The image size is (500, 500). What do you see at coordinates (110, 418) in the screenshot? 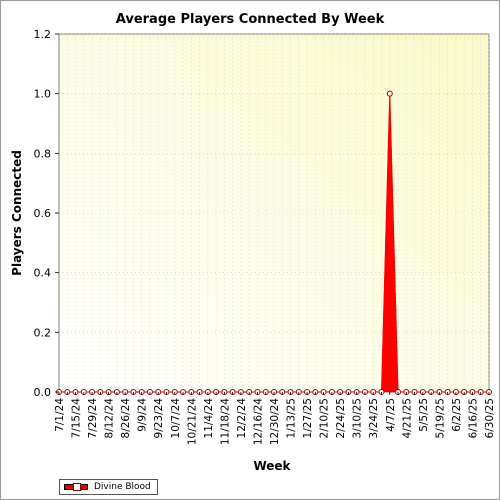
I see `x-tick-label: 8/12/24` at bounding box center [110, 418].